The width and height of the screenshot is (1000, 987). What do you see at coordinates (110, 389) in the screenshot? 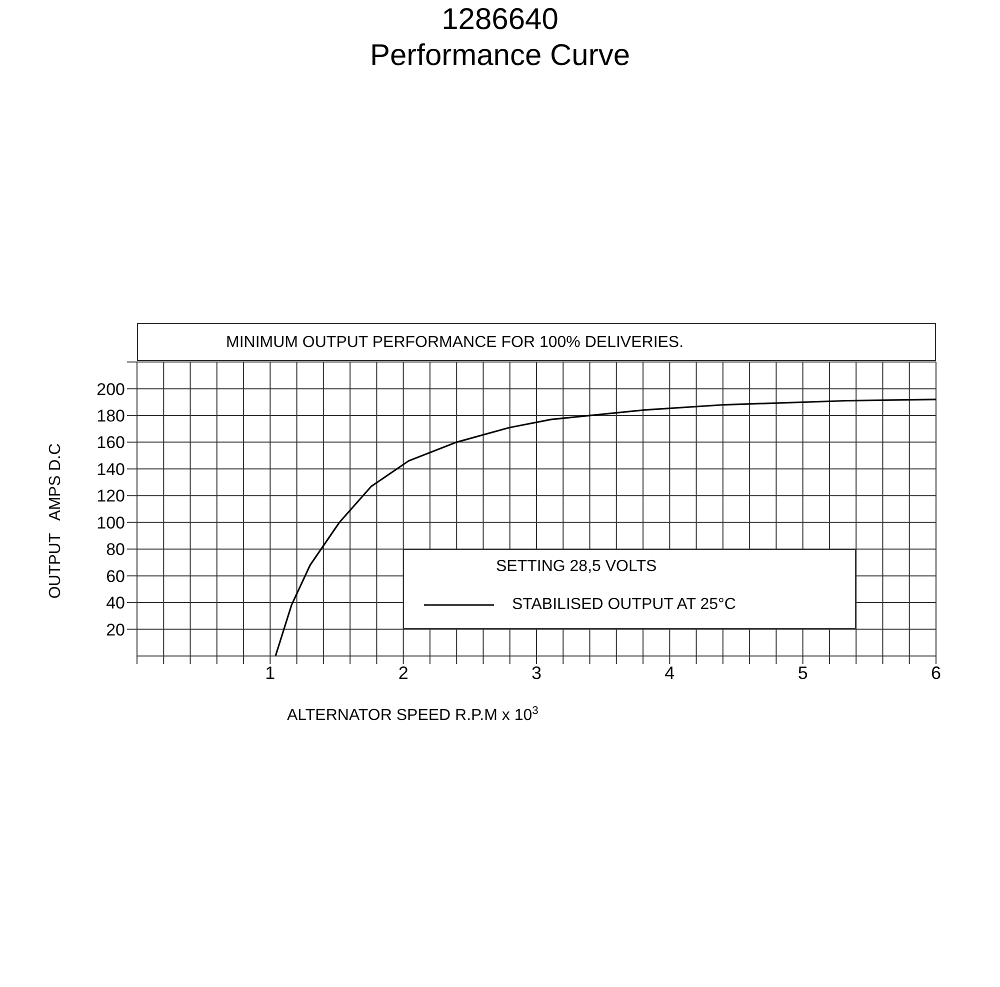
I see `y-tick-label: 200` at bounding box center [110, 389].